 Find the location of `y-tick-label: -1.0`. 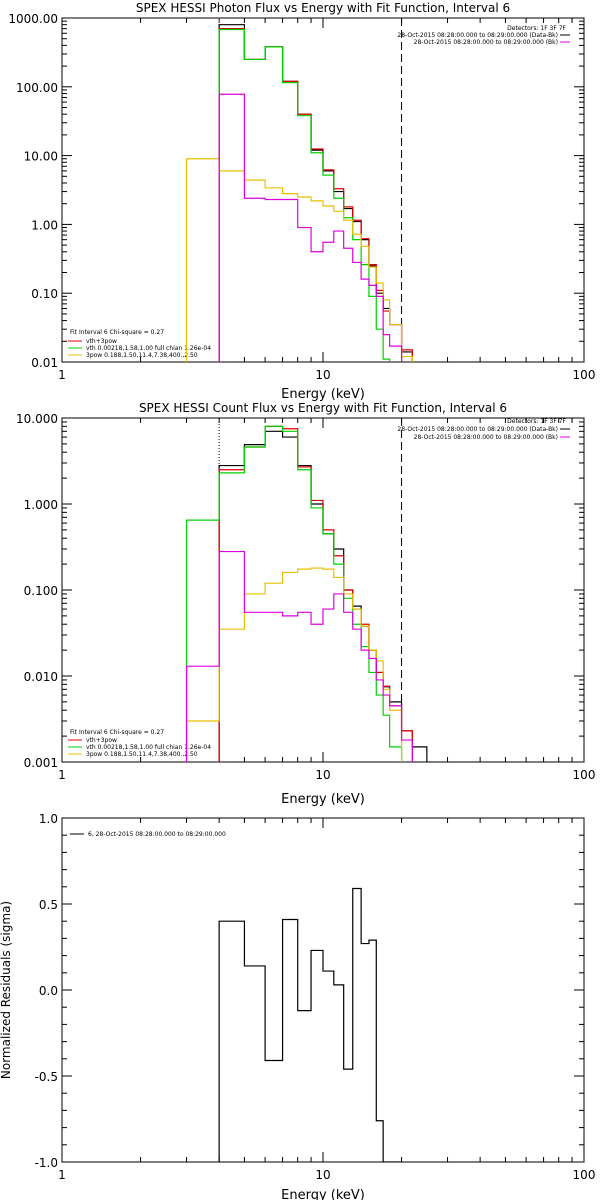

y-tick-label: -1.0 is located at coordinates (46, 1163).